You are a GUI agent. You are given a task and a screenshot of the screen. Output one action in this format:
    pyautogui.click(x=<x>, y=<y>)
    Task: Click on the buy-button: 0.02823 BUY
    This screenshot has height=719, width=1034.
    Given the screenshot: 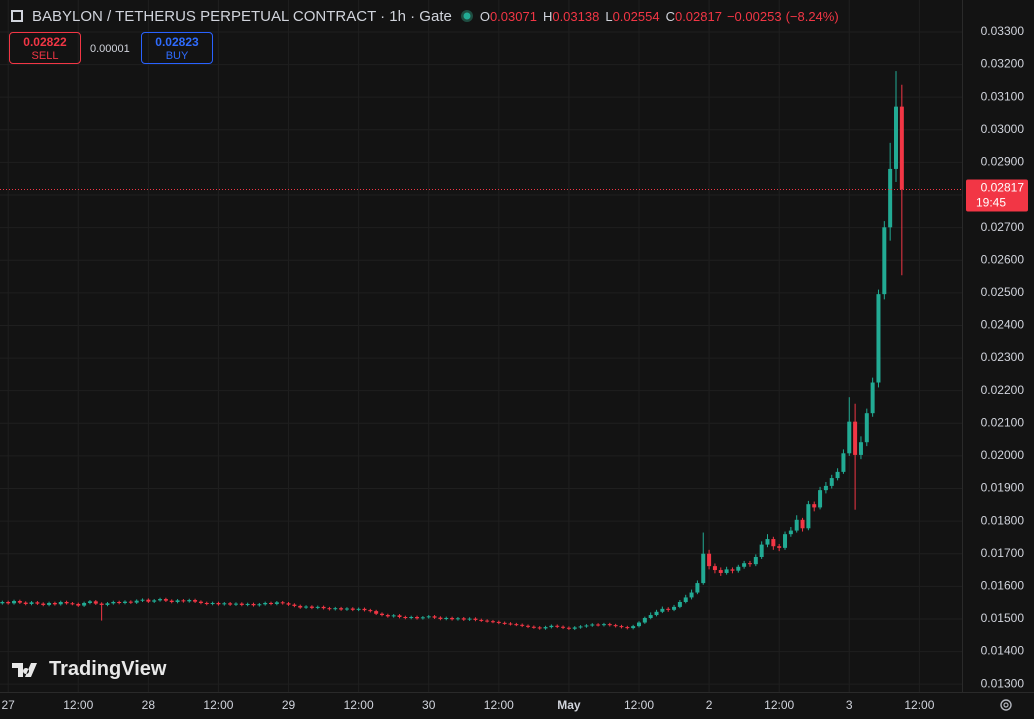 What is the action you would take?
    pyautogui.click(x=177, y=48)
    